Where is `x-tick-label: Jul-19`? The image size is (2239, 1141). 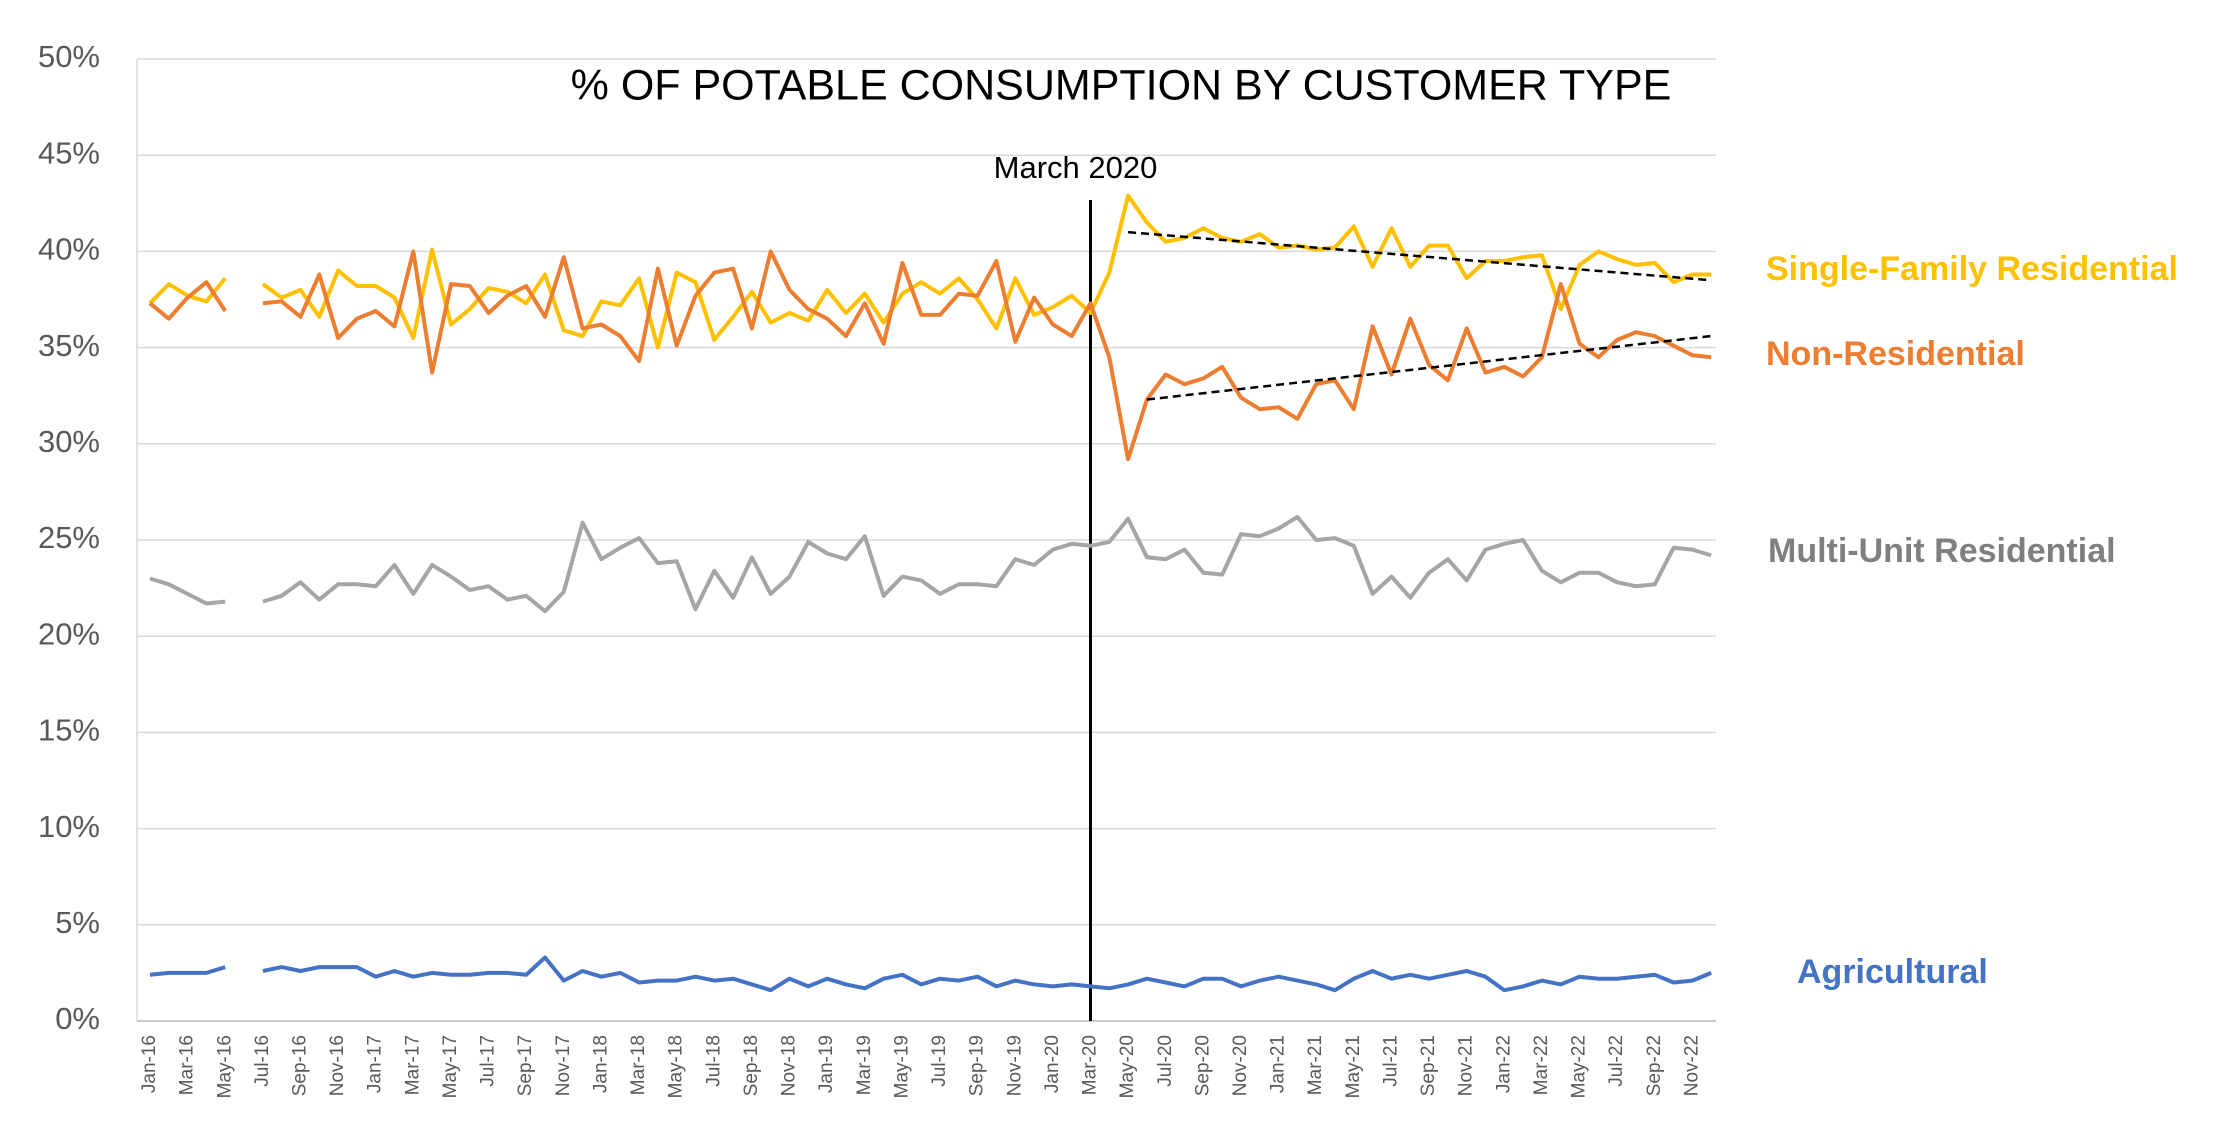
x-tick-label: Jul-19 is located at coordinates (939, 1061).